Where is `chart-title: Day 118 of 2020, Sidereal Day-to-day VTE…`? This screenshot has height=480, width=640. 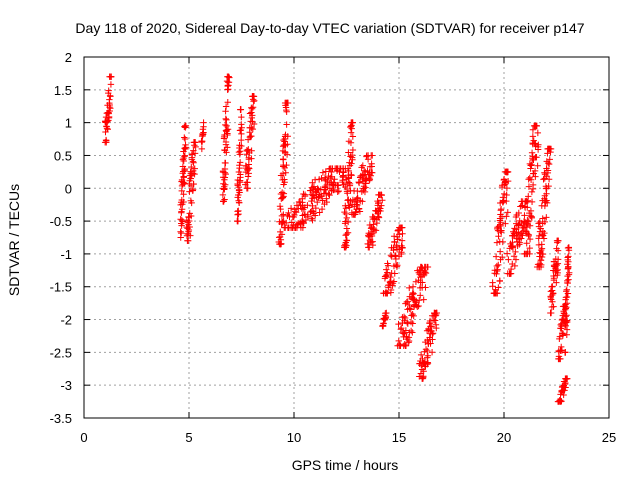
chart-title: Day 118 of 2020, Sidereal Day-to-day VTE… is located at coordinates (329, 28).